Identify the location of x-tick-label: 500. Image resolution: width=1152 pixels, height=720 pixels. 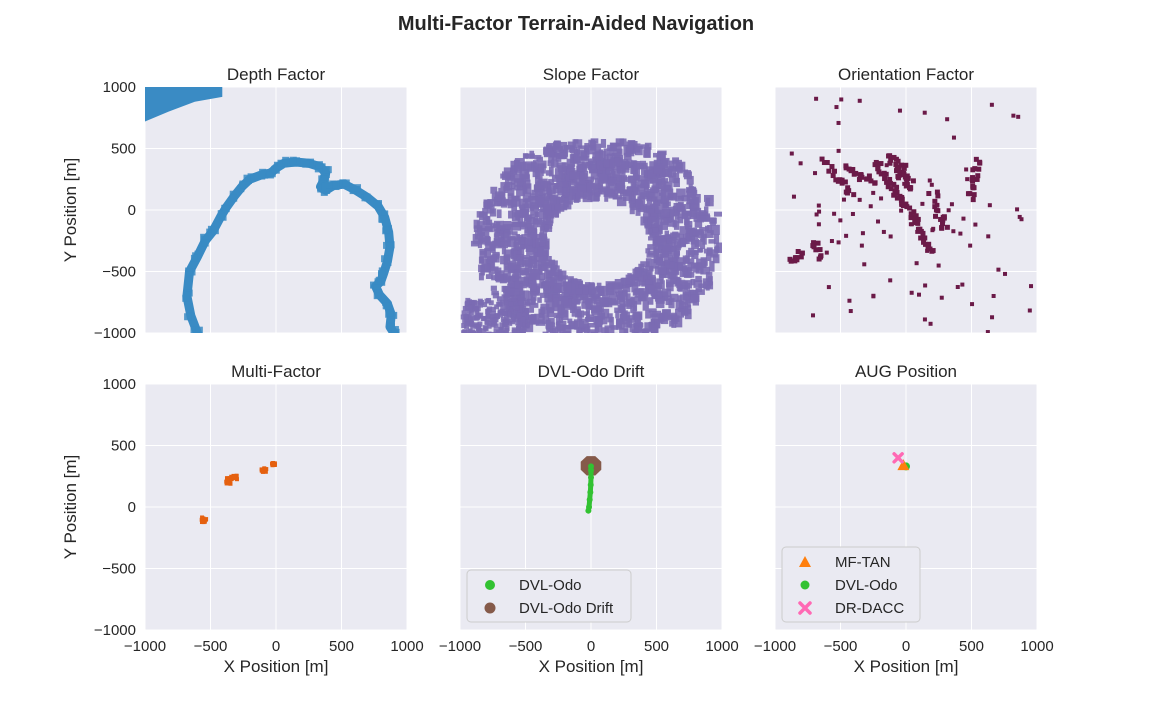
(341, 646).